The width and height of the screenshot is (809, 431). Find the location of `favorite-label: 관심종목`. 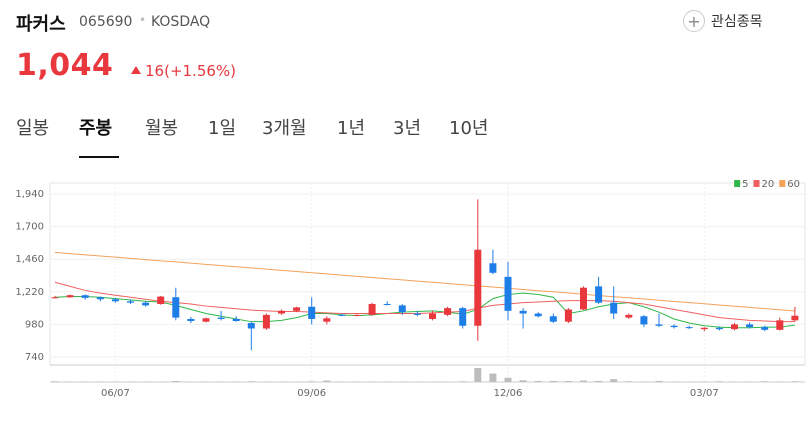

favorite-label: 관심종목 is located at coordinates (737, 22).